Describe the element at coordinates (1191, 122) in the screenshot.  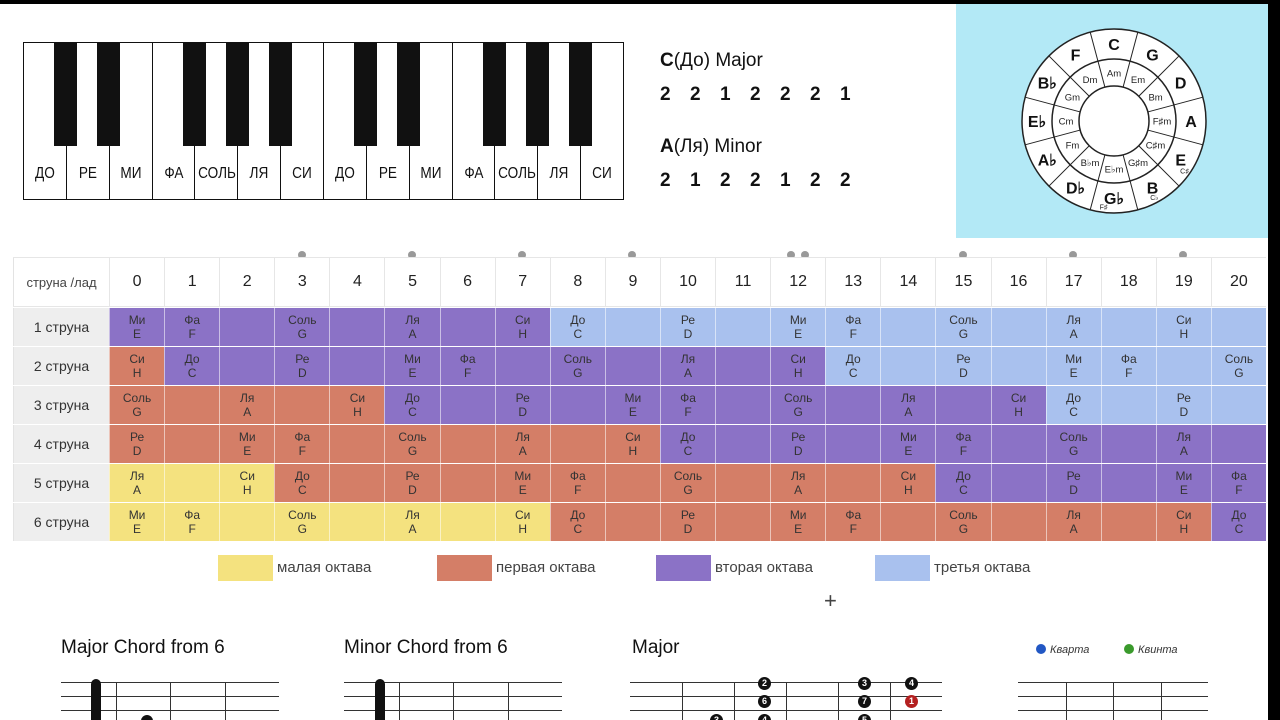
I see `major-key-label: A` at that location.